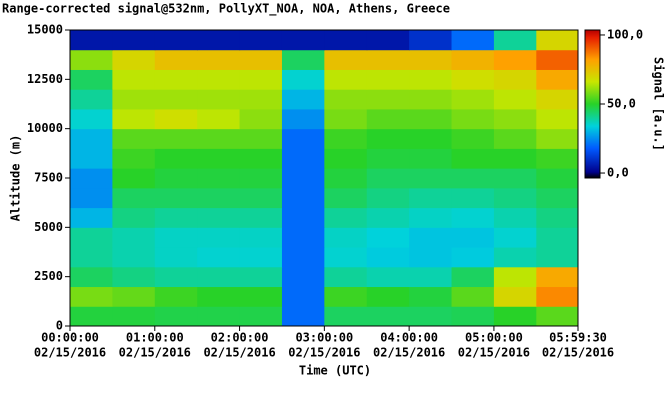 The image size is (670, 406). I want to click on y-axis-label: Altitude (m), so click(16, 178).